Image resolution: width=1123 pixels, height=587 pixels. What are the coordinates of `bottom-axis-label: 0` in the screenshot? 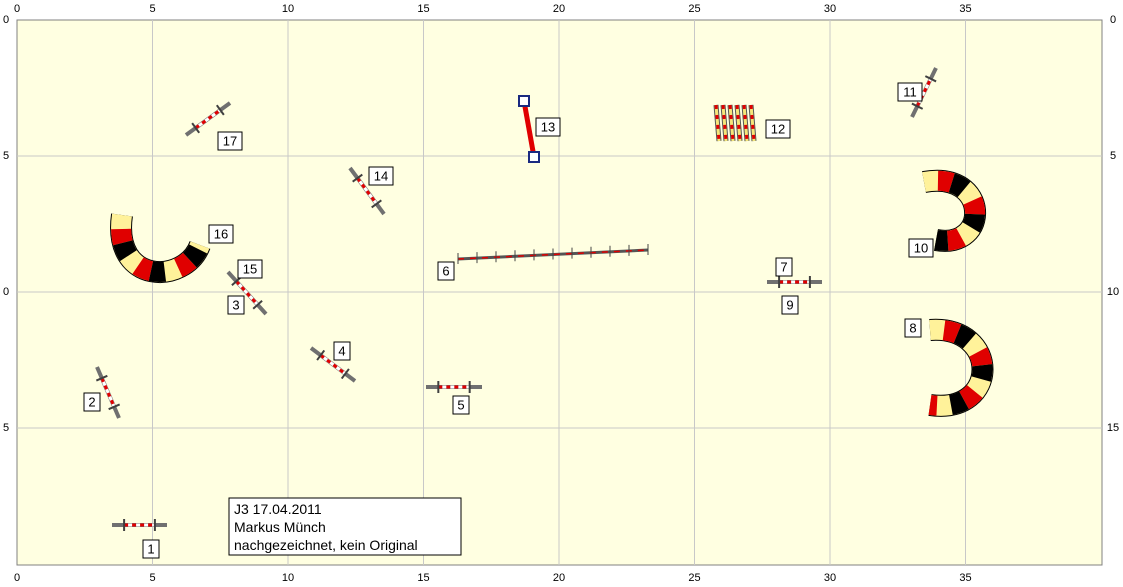 It's located at (17, 578).